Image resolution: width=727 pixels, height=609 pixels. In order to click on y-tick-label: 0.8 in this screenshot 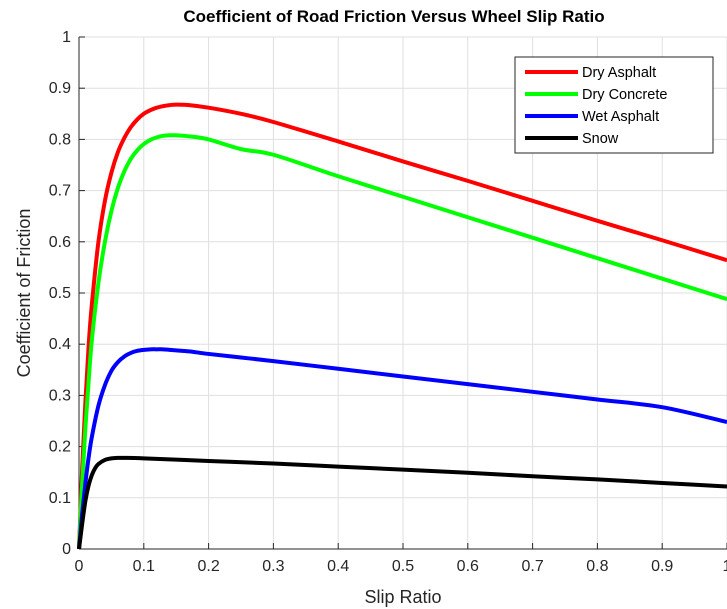, I will do `click(60, 139)`.